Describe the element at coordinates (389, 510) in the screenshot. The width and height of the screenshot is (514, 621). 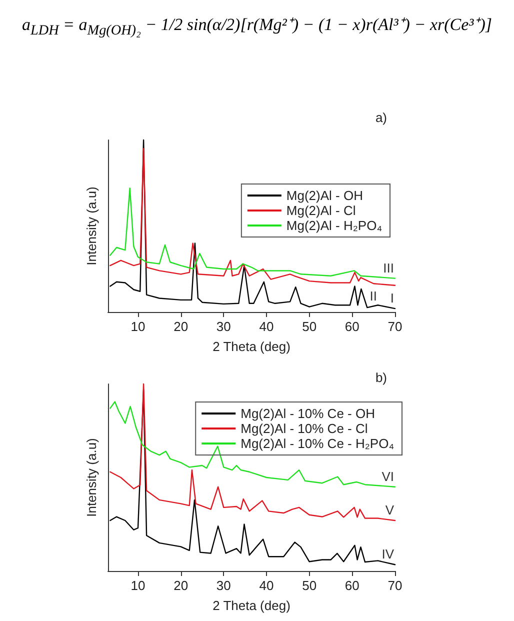
I see `annotation: V` at that location.